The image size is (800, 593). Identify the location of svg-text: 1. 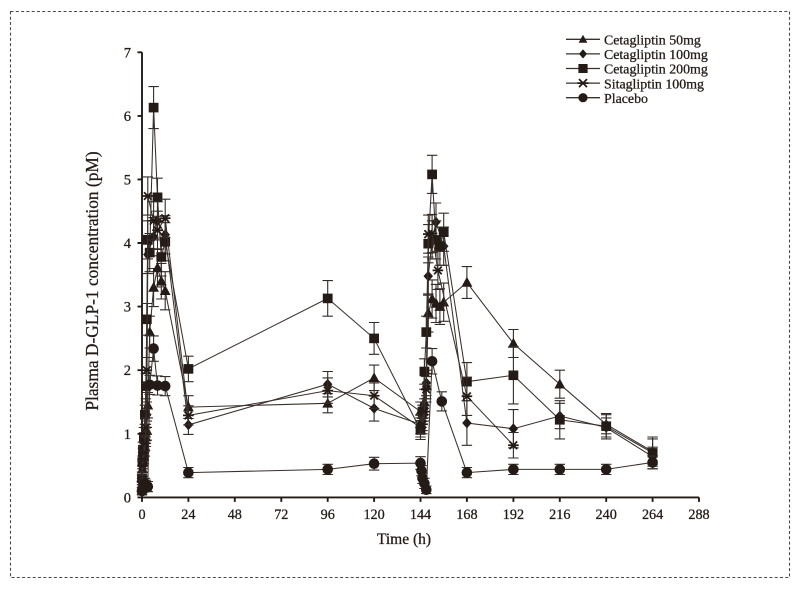
(127, 435).